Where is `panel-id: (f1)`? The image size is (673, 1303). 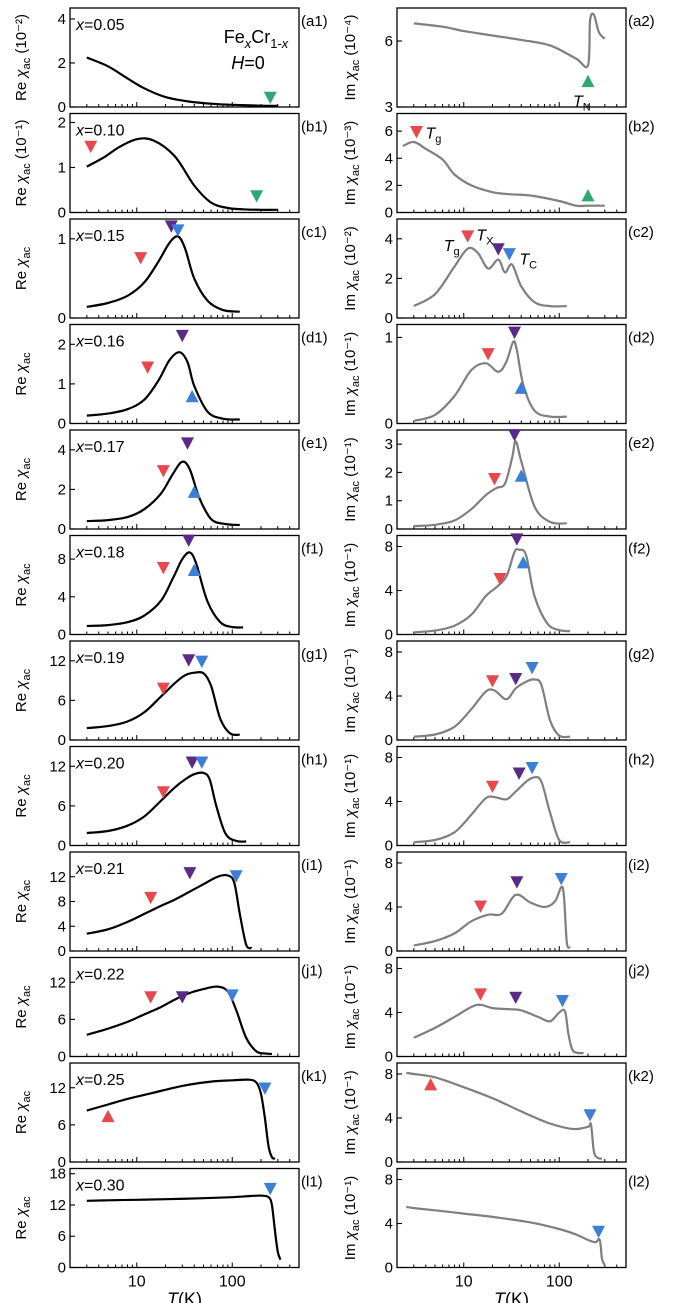
panel-id: (f1) is located at coordinates (312, 549).